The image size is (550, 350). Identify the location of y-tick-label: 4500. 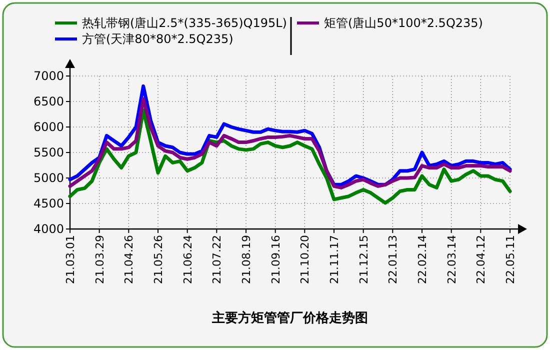
(48, 203).